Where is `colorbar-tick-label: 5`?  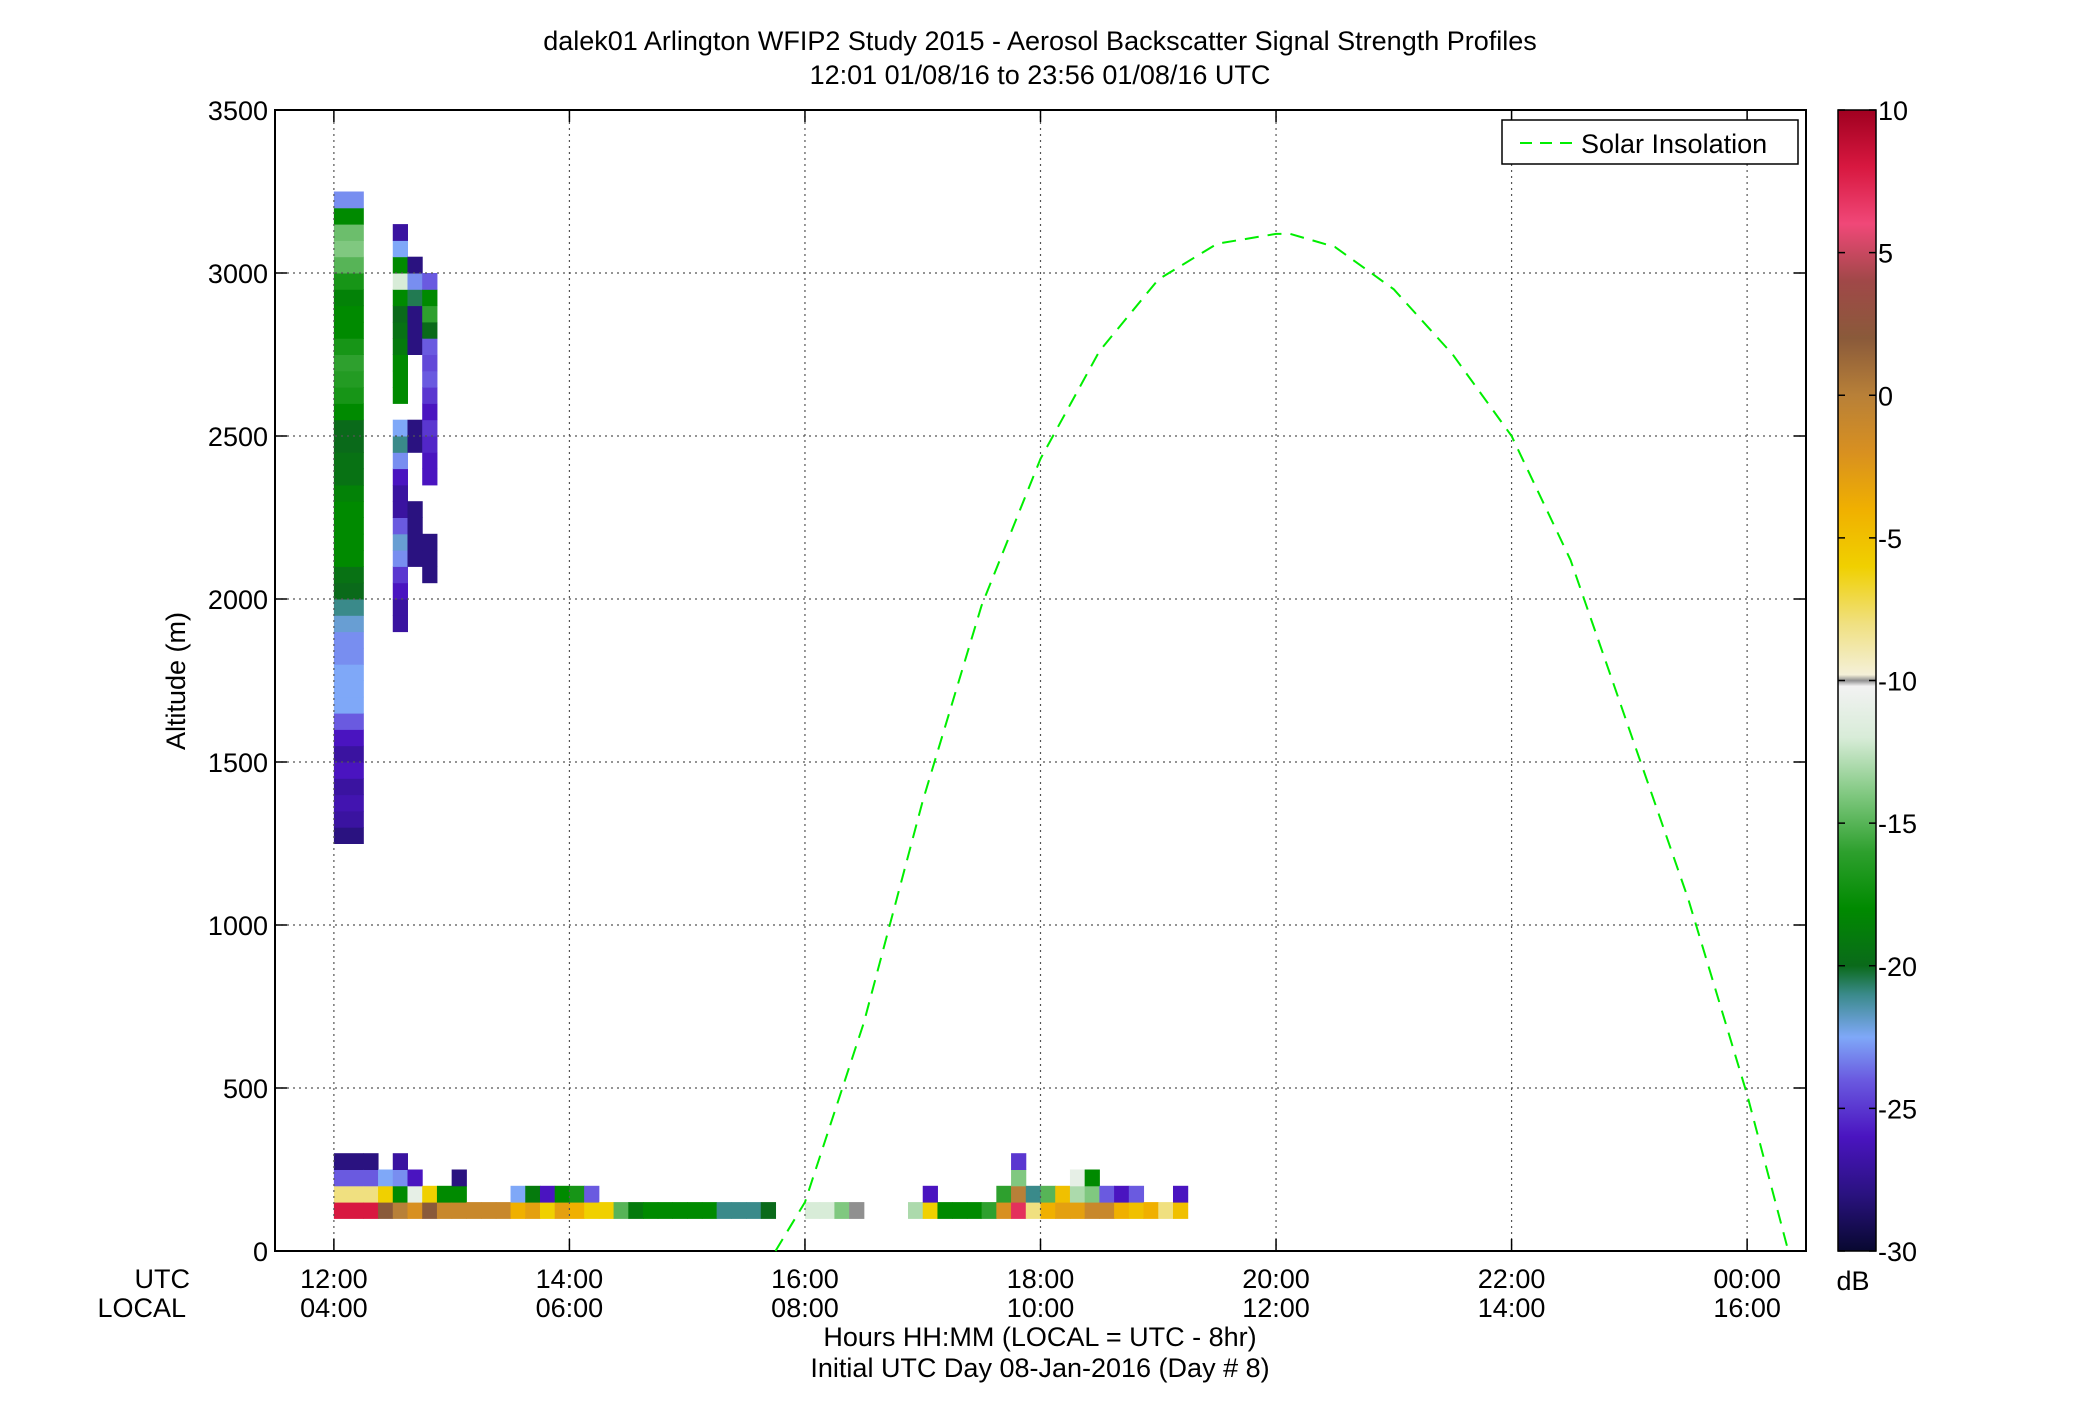 colorbar-tick-label: 5 is located at coordinates (1885, 254).